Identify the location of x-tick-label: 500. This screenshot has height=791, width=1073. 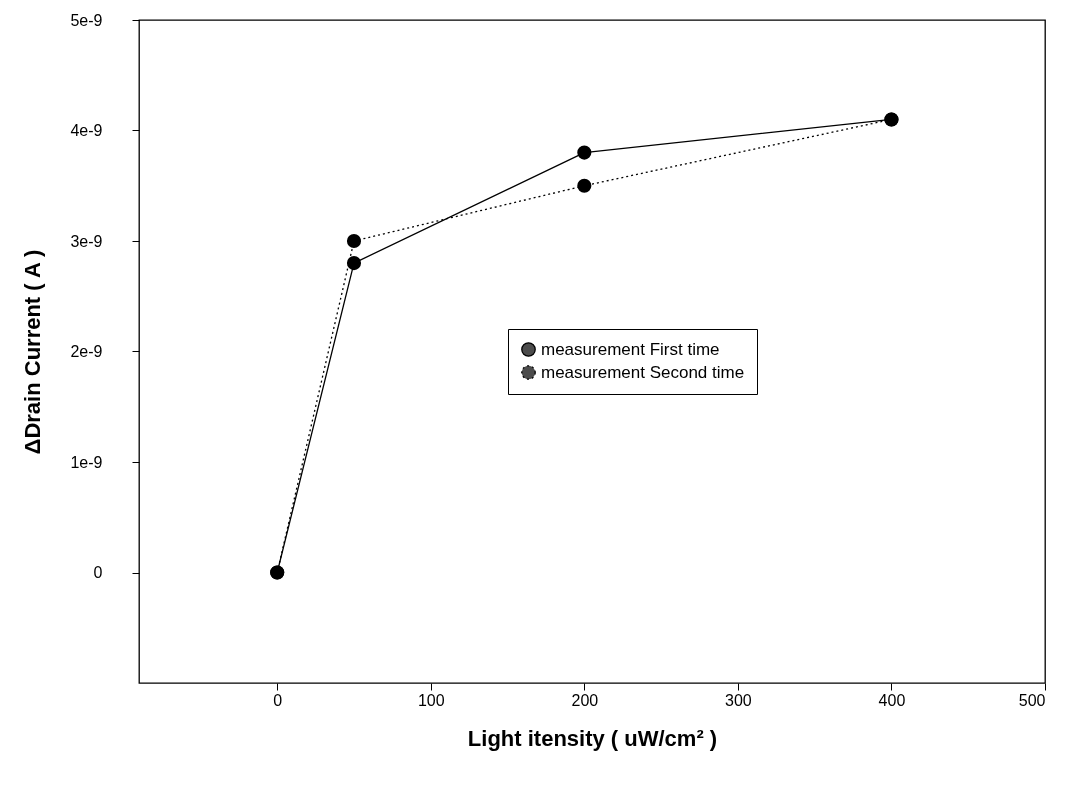
(1032, 700).